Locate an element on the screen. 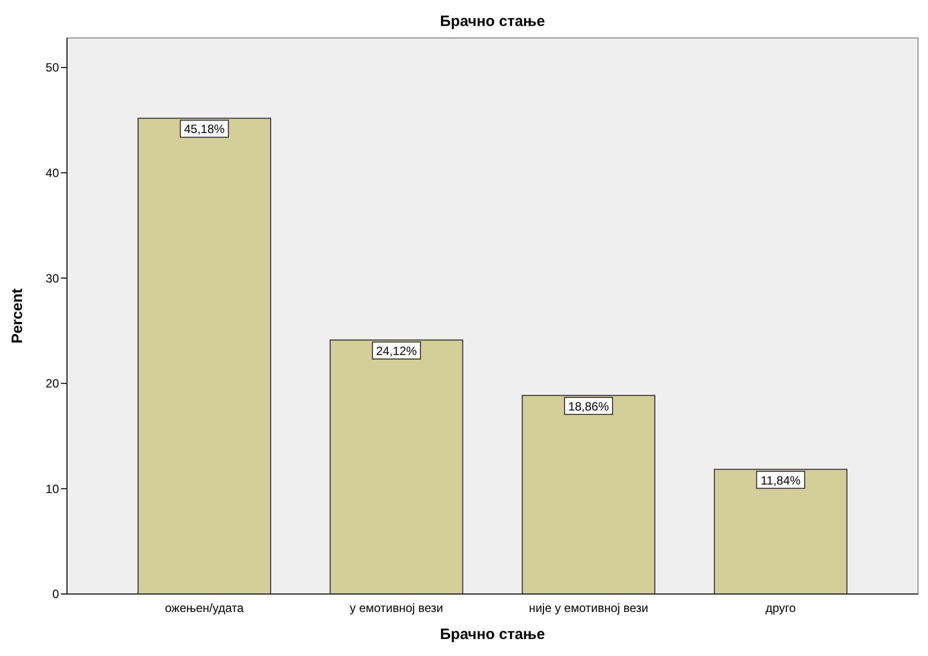  x-axis-title: Брачно стање is located at coordinates (492, 634).